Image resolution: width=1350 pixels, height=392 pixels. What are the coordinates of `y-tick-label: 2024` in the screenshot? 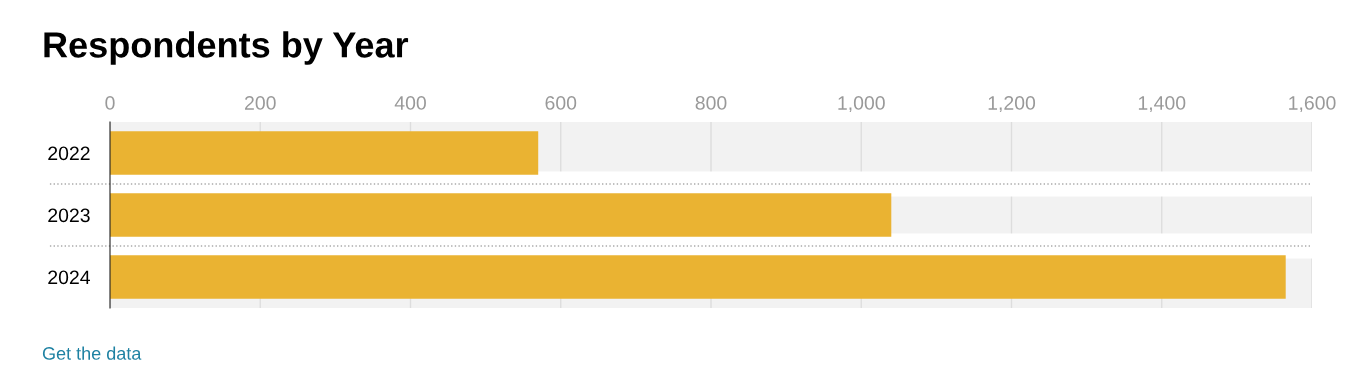 It's located at (69, 277).